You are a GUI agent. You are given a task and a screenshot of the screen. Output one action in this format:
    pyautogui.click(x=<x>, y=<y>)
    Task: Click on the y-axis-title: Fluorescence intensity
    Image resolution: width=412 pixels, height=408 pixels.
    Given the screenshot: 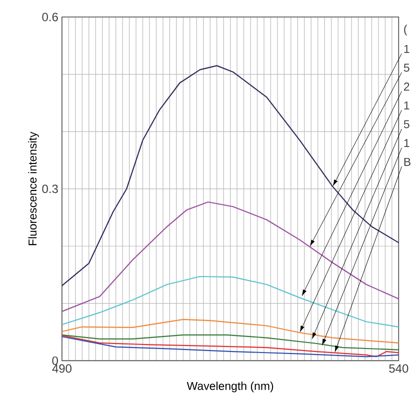 What is the action you would take?
    pyautogui.click(x=33, y=189)
    